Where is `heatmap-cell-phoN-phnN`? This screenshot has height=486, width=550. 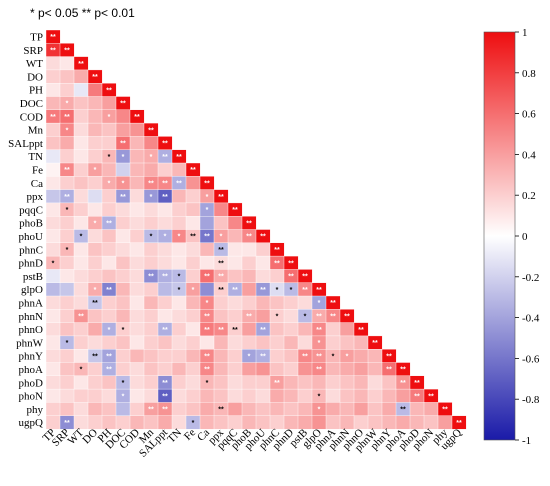 heatmap-cell-phoN-phnN is located at coordinates (347, 395).